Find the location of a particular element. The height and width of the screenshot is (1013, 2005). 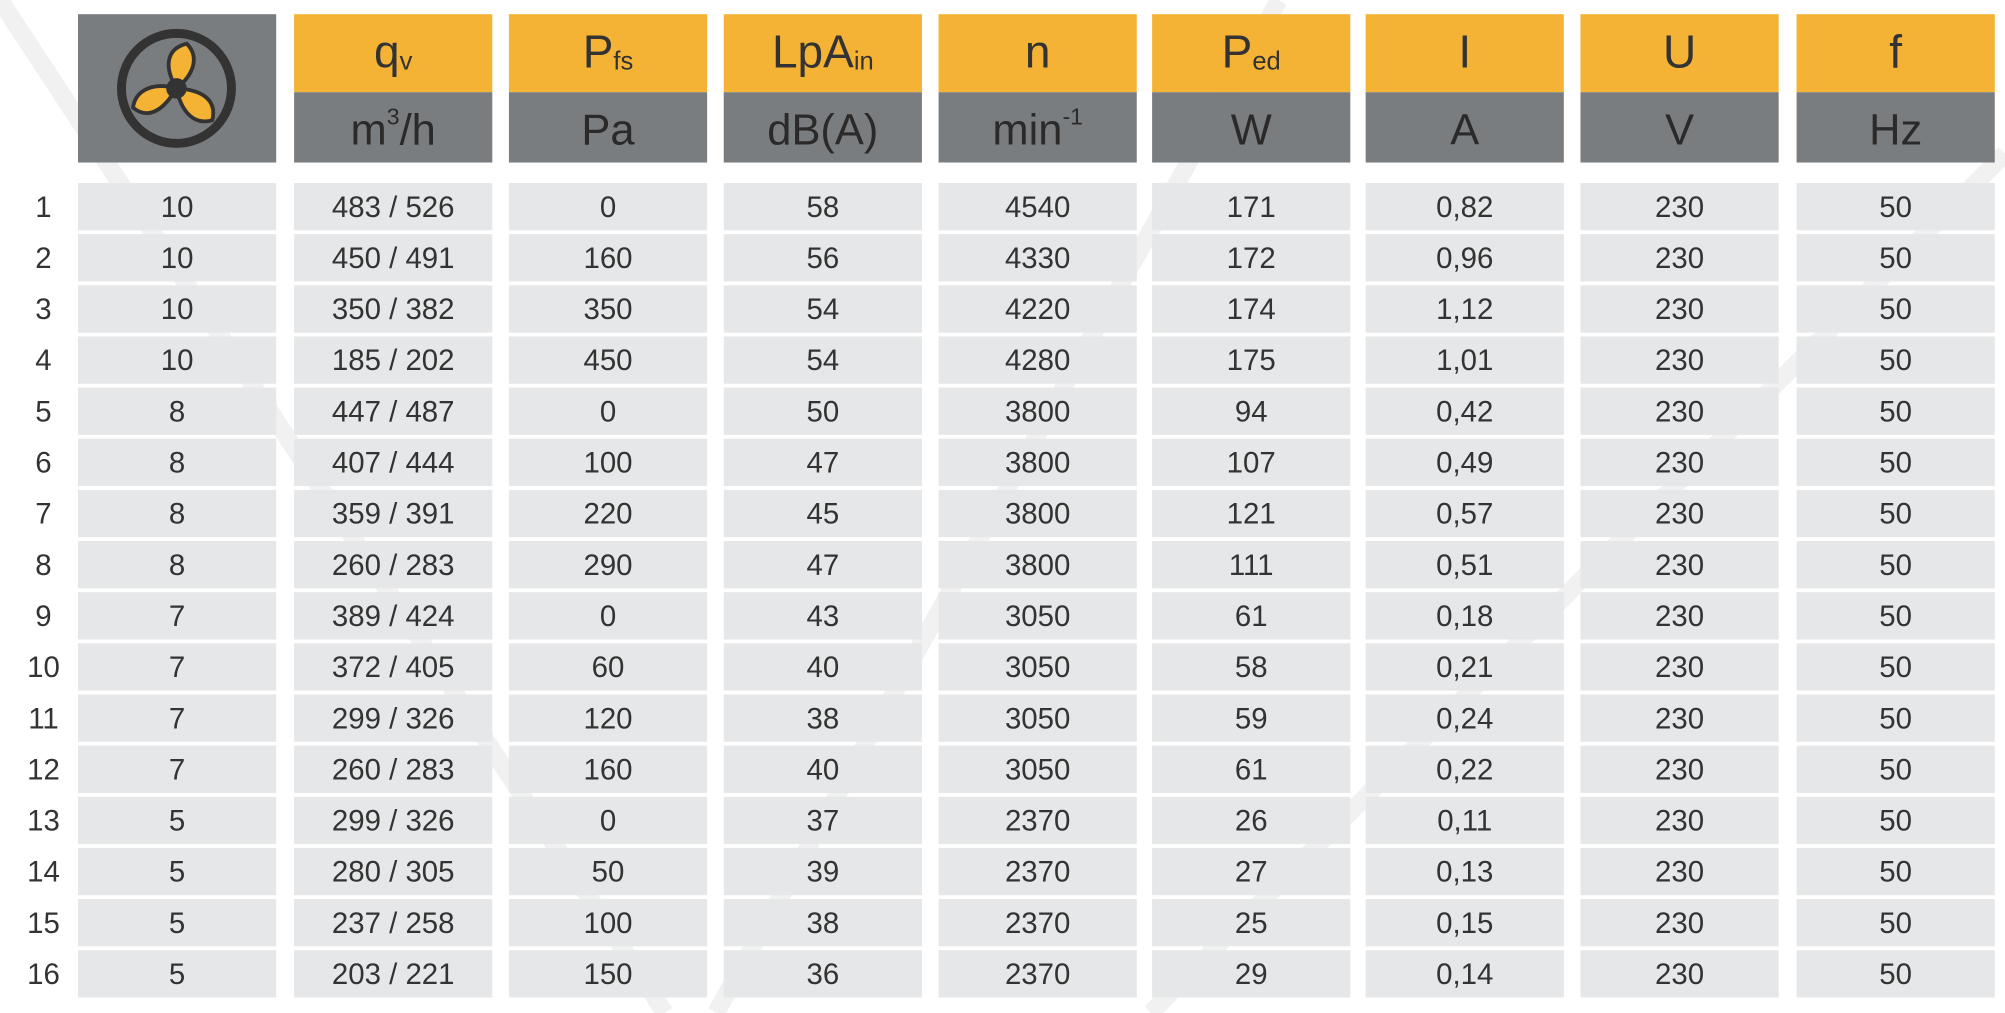

row-number: 13 is located at coordinates (43, 821).